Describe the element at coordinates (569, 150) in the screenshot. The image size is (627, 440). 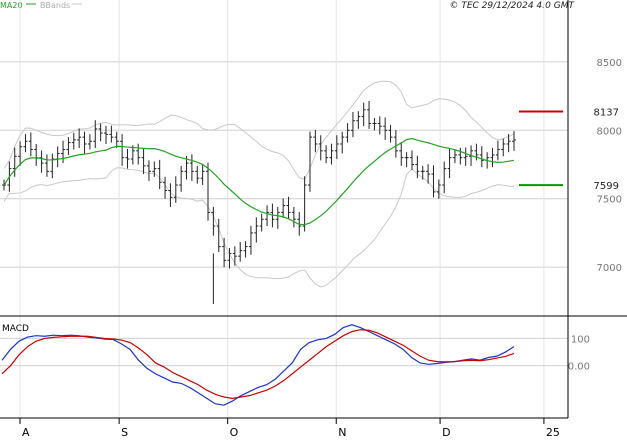
I see `price-levels: 8137 7599` at that location.